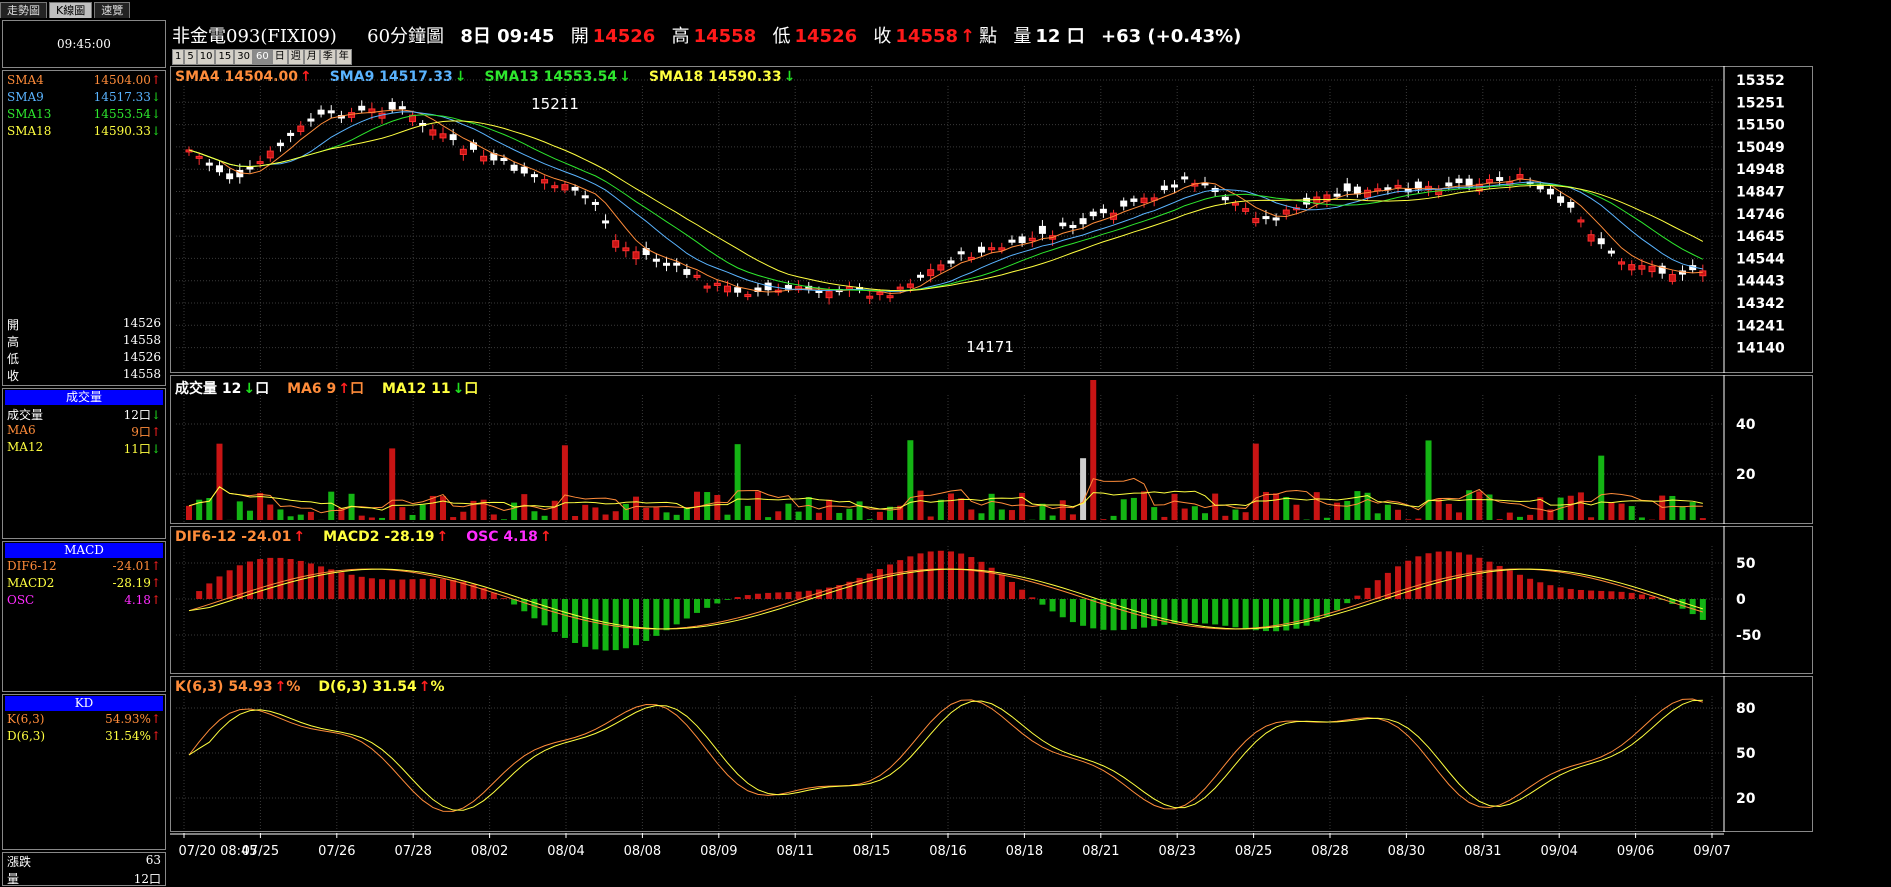 The height and width of the screenshot is (887, 1891). Describe the element at coordinates (946, 495) in the screenshot. I see `volume-ma6-line` at that location.